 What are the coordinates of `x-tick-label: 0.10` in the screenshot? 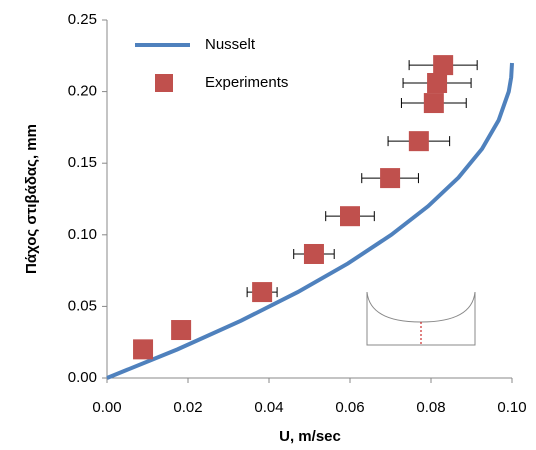 It's located at (511, 407).